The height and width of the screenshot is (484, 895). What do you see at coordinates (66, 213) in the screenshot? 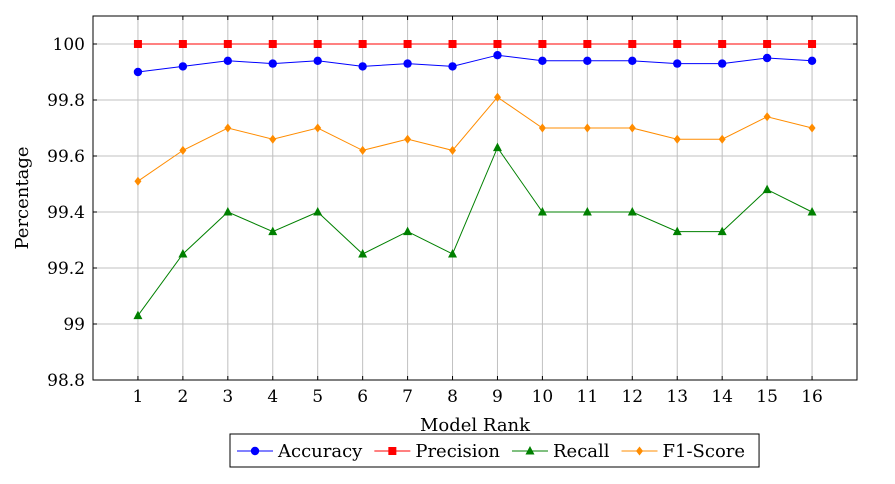
I see `y-tick-label: 99.4` at bounding box center [66, 213].